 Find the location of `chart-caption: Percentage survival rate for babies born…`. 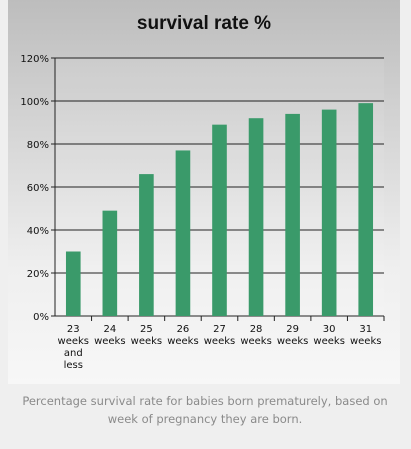

chart-caption: Percentage survival rate for babies born… is located at coordinates (205, 410).